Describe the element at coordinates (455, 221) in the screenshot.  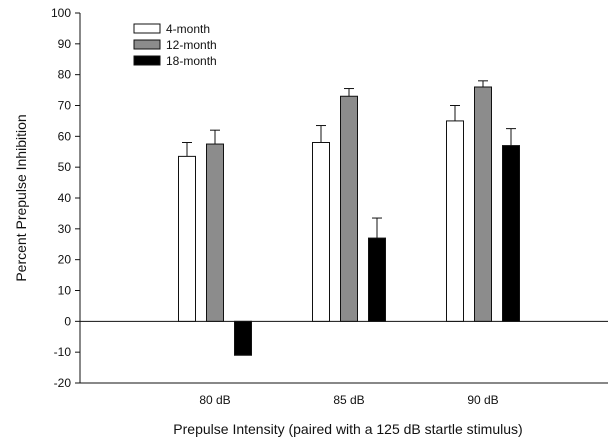
I see `bar-4-month-90dB` at that location.